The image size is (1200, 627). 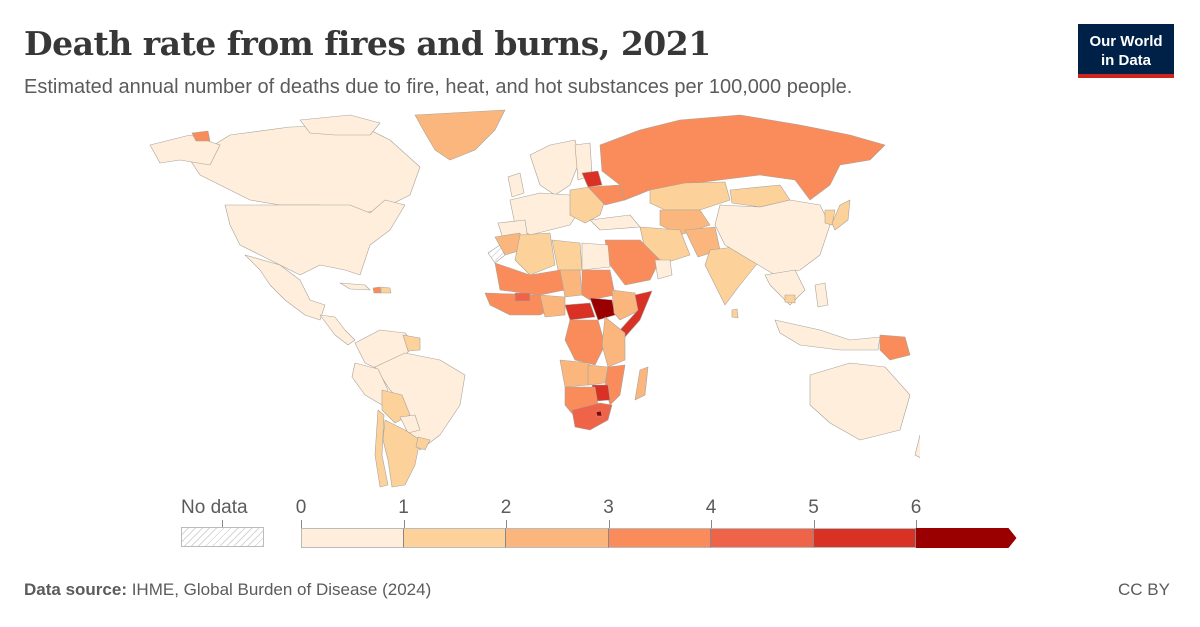 I want to click on legend-nodata-label: No data, so click(x=214, y=507).